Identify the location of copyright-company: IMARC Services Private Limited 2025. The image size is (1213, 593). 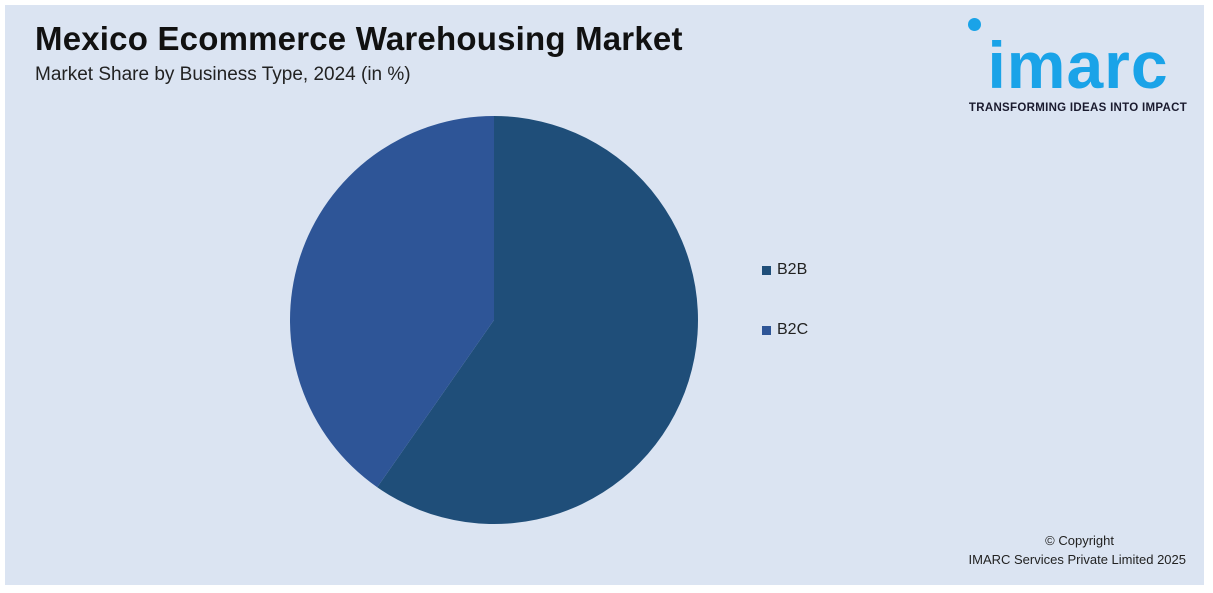
(1077, 559).